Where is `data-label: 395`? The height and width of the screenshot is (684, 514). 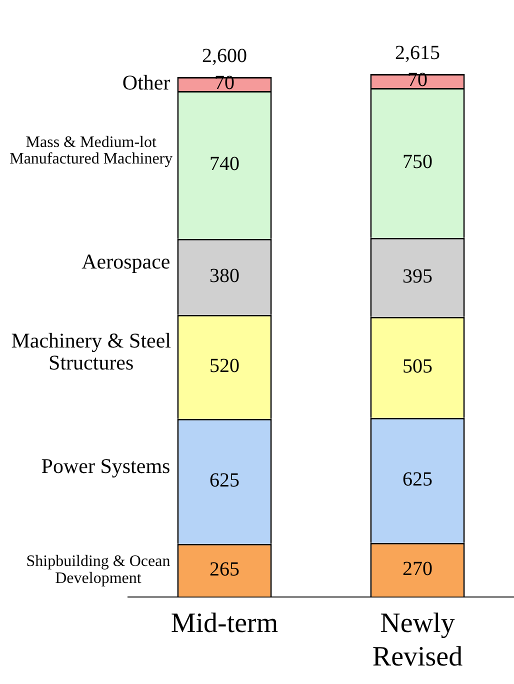
data-label: 395 is located at coordinates (417, 277).